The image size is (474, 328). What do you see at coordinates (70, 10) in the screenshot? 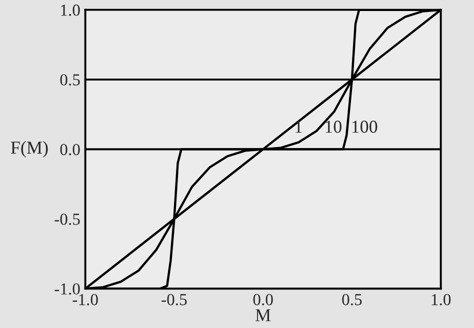
I see `y-tick-label: 1.0` at bounding box center [70, 10].